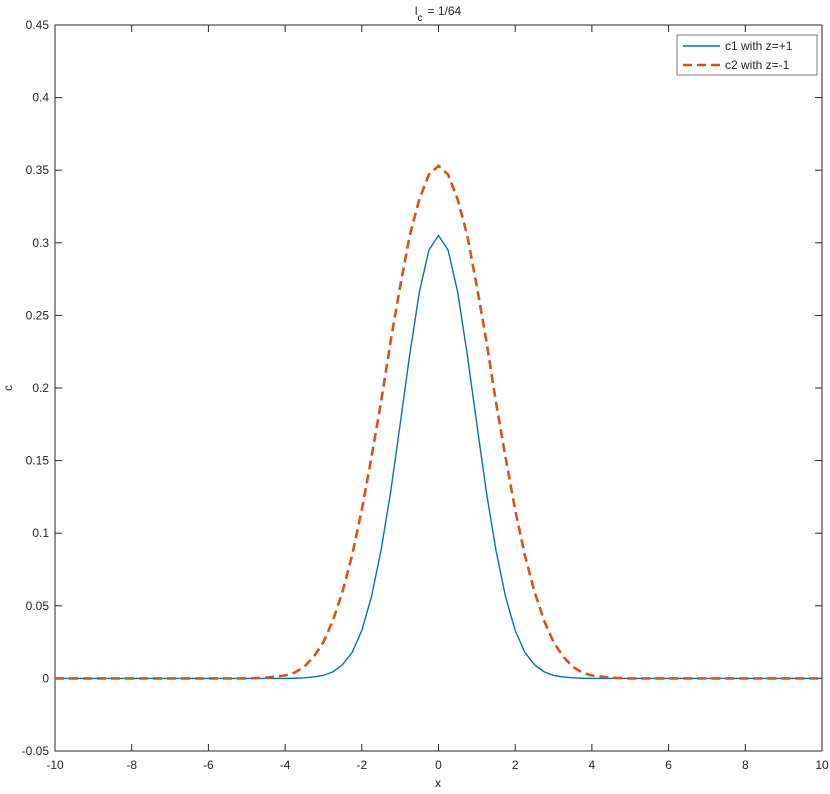  I want to click on y-tick-label: 0.05, so click(38, 606).